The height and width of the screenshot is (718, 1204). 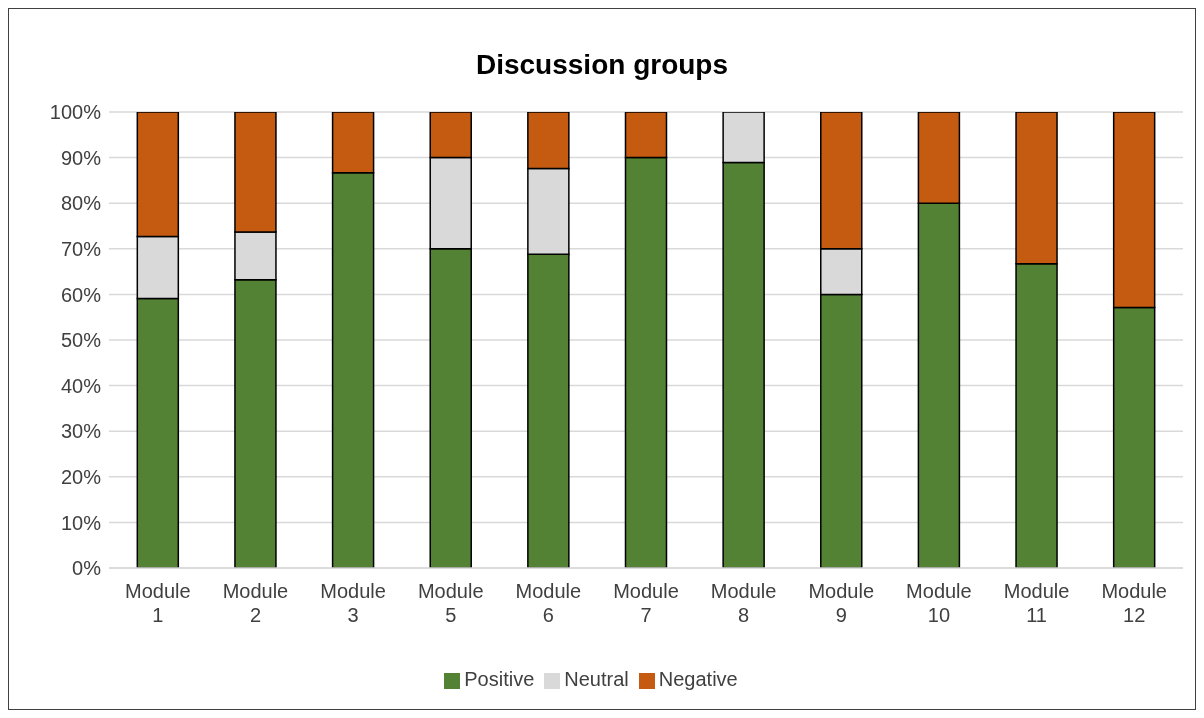 What do you see at coordinates (81, 294) in the screenshot?
I see `y-tick-label: 60%` at bounding box center [81, 294].